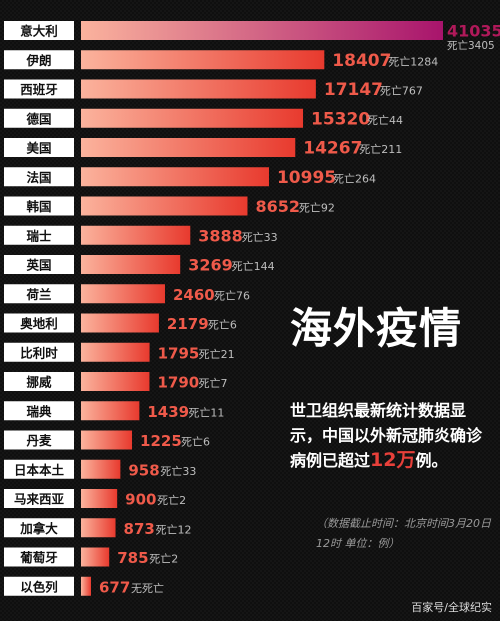 Image resolution: width=500 pixels, height=621 pixels. Describe the element at coordinates (132, 558) in the screenshot. I see `case-value: 785` at that location.